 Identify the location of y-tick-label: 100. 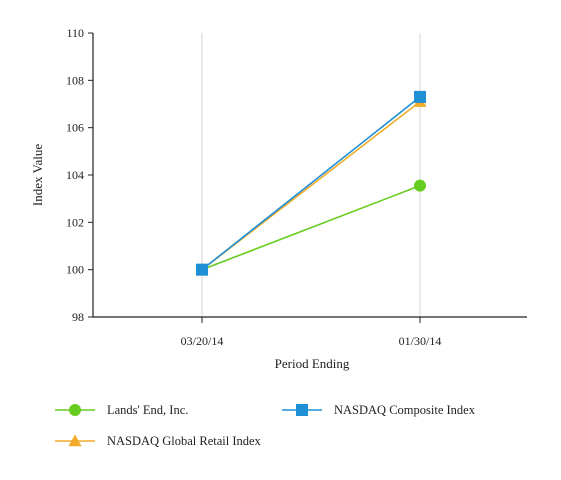
(75, 270).